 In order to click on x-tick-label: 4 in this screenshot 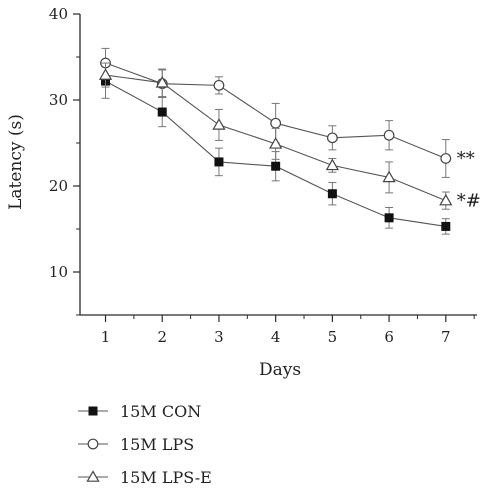, I will do `click(276, 337)`.